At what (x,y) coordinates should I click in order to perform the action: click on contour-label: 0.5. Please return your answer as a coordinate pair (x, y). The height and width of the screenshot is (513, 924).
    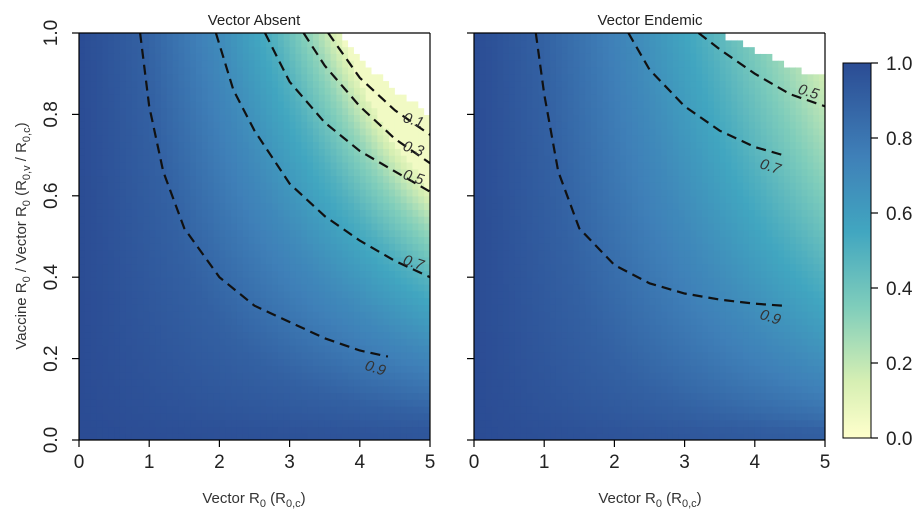
    Looking at the image, I should click on (414, 177).